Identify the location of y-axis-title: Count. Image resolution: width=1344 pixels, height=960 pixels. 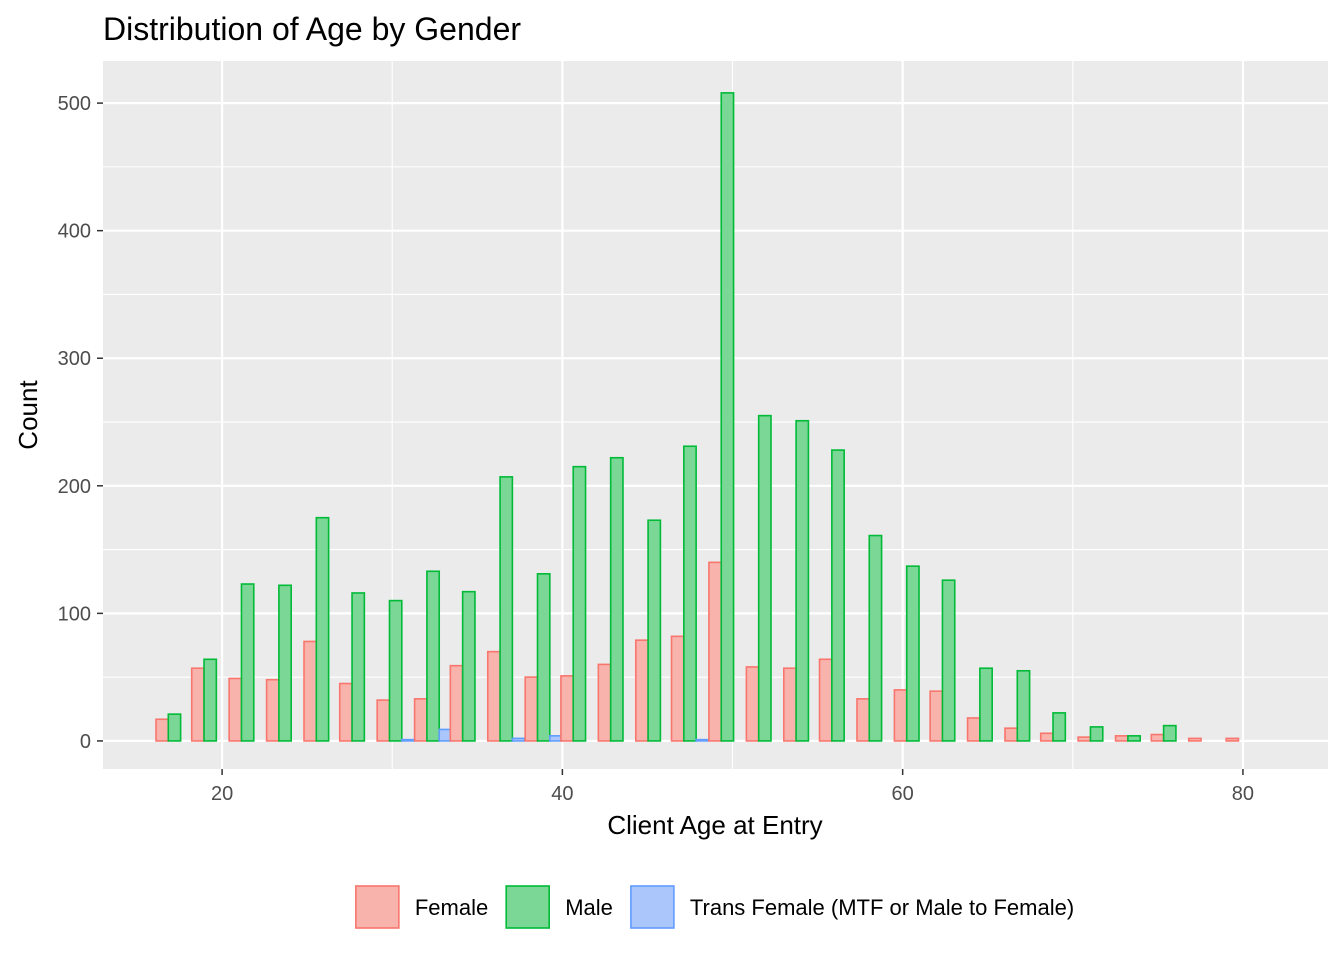
(28, 415).